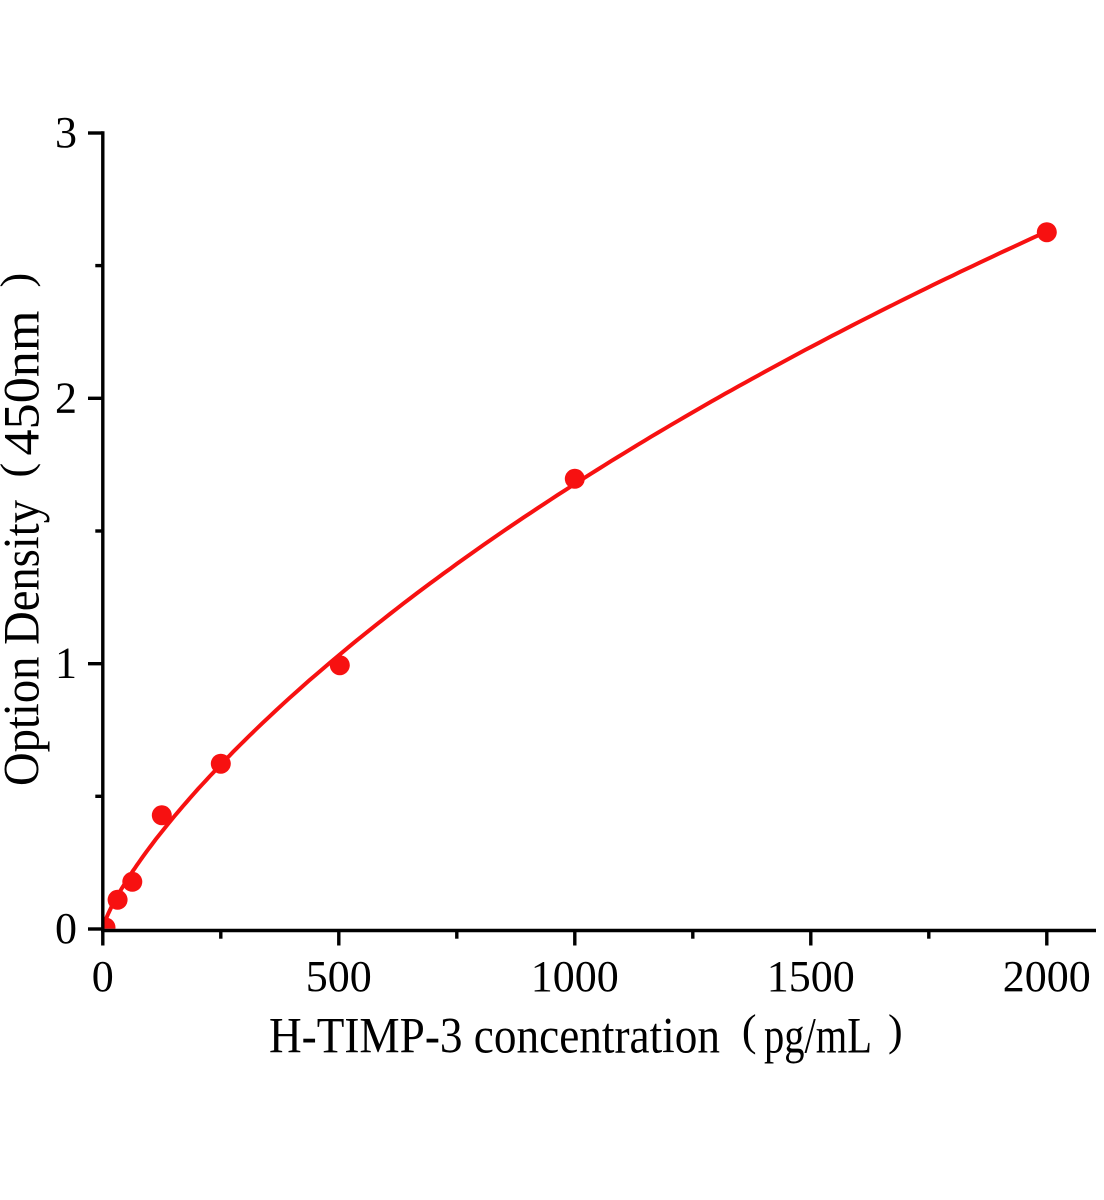 Image resolution: width=1104 pixels, height=1200 pixels. What do you see at coordinates (1047, 976) in the screenshot?
I see `svg-text: 2000` at bounding box center [1047, 976].